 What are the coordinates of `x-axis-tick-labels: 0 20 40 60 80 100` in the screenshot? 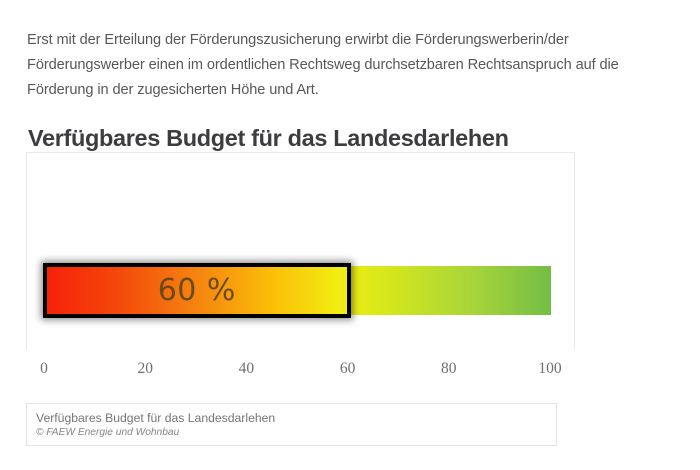 It's located at (300, 371).